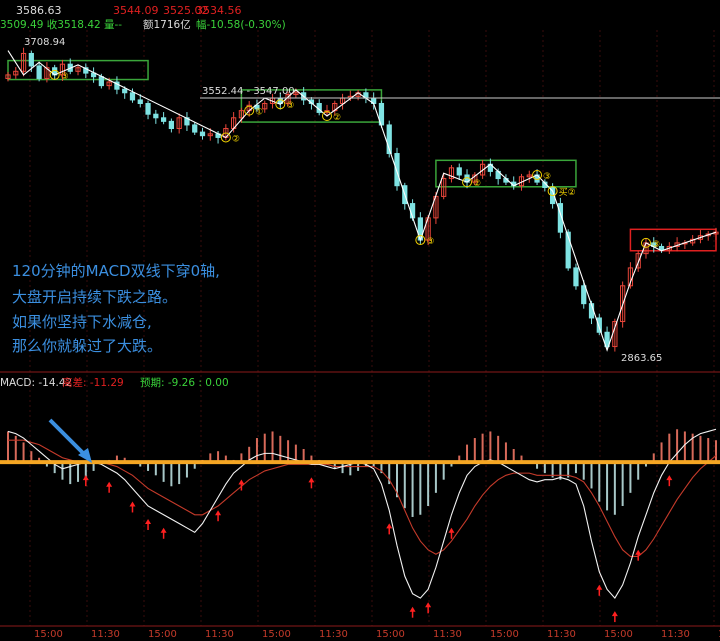  What do you see at coordinates (167, 24) in the screenshot?
I see `header-amount: 额1716亿` at bounding box center [167, 24].